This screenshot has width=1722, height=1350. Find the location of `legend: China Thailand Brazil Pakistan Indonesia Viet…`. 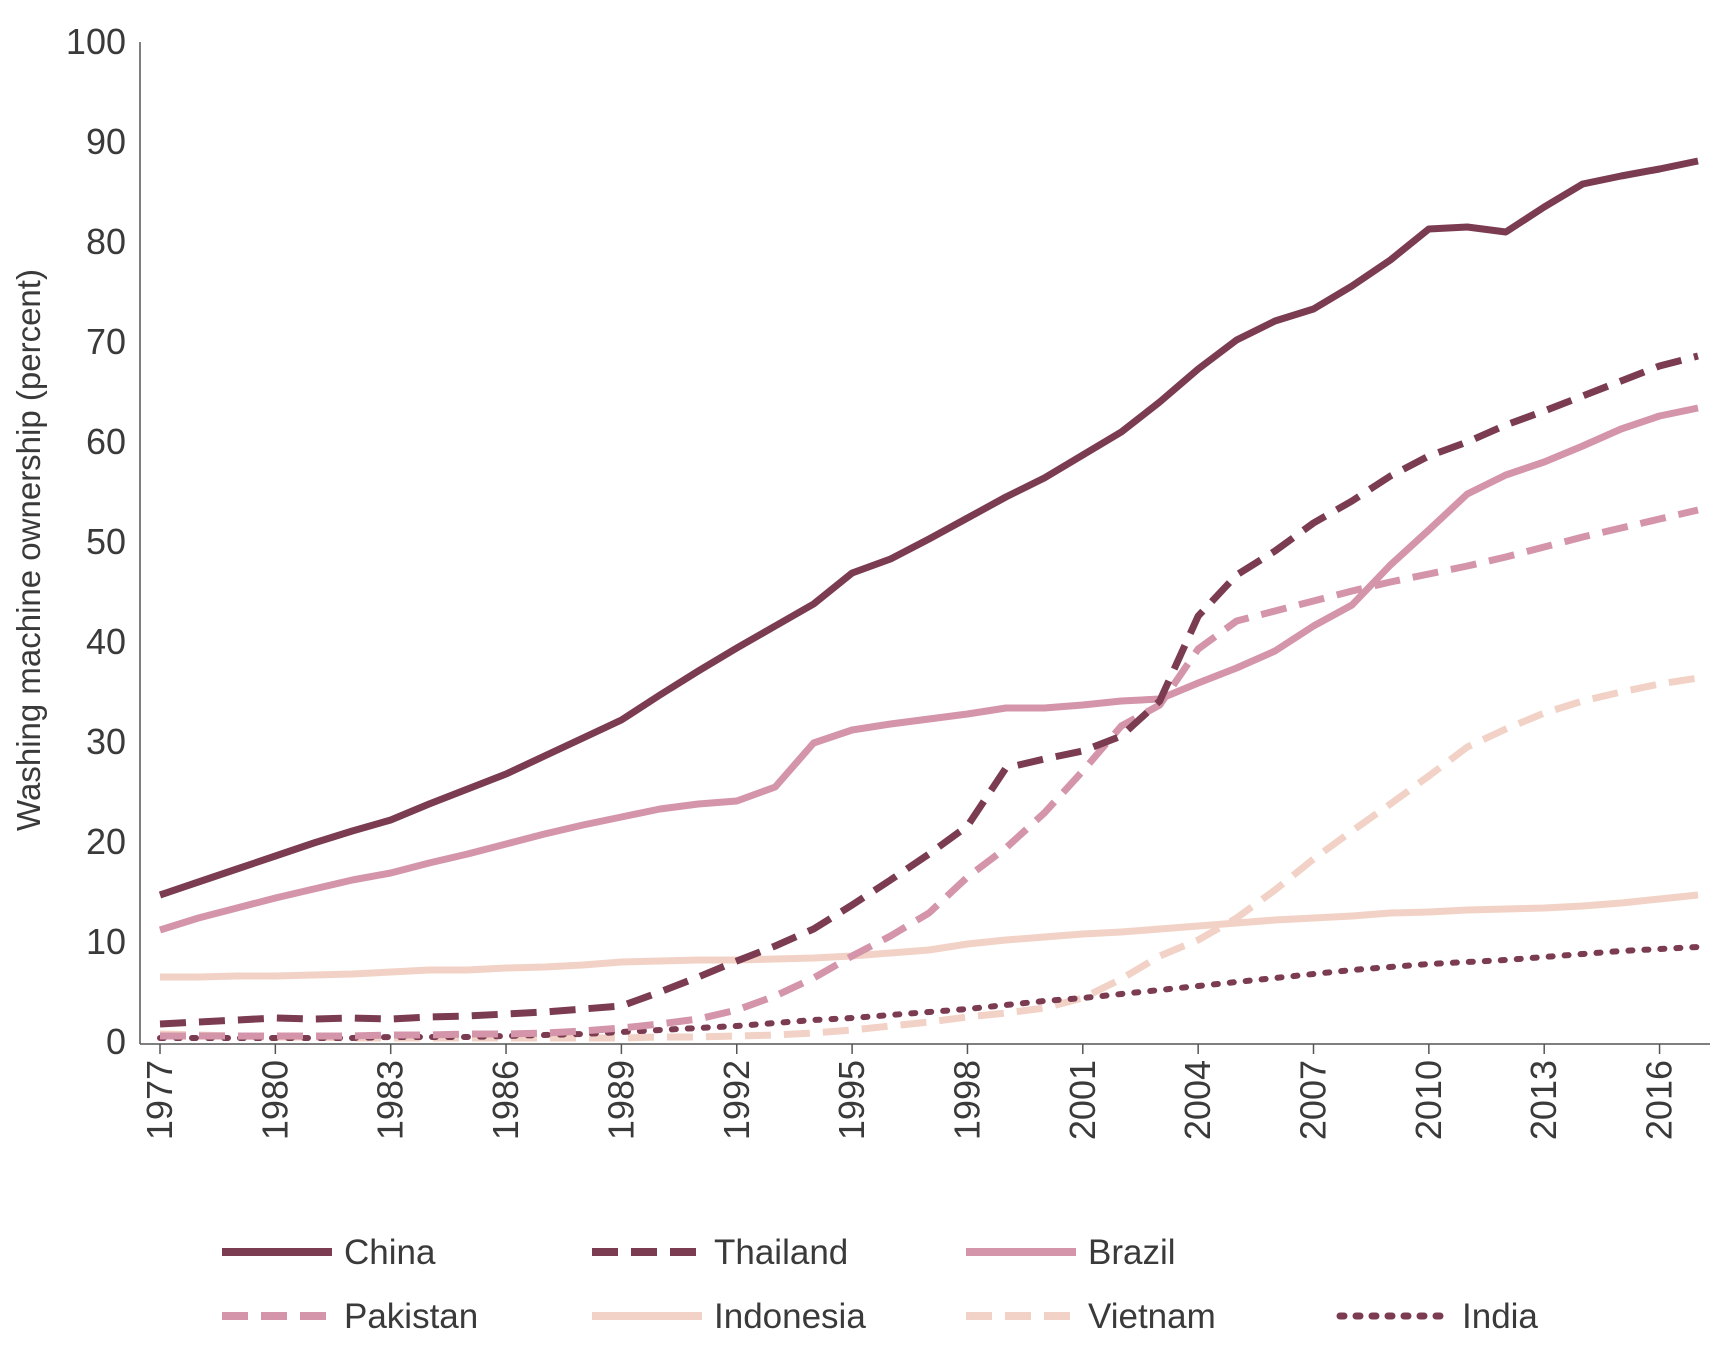

legend: China Thailand Brazil Pakistan Indonesia Viet… is located at coordinates (880, 1284).